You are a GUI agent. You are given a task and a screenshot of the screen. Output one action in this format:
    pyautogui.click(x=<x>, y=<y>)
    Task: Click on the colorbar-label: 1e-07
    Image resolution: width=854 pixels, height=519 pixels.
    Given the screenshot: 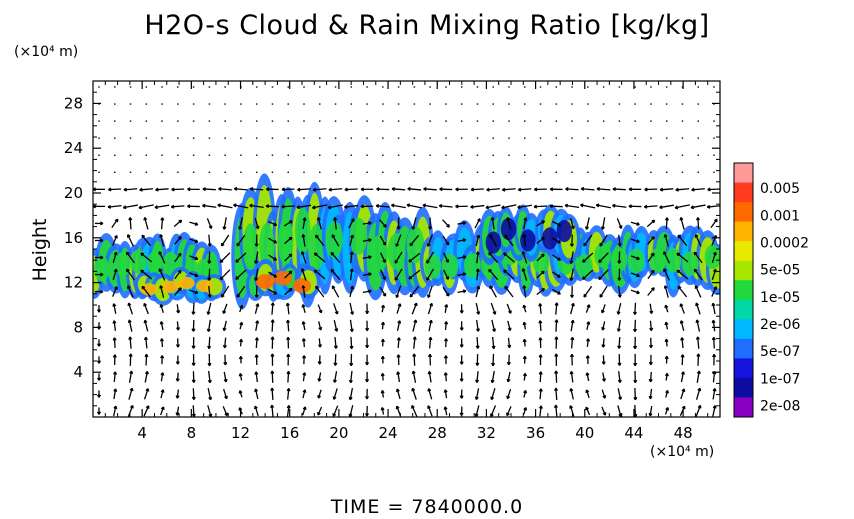 What is the action you would take?
    pyautogui.click(x=780, y=379)
    